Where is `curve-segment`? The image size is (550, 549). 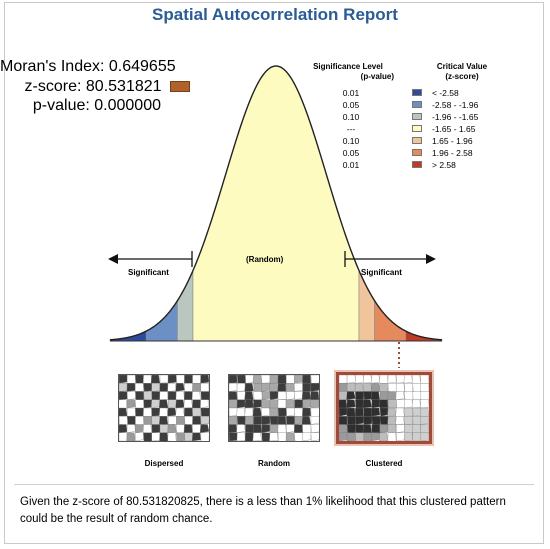
curve-segment is located at coordinates (366, 306).